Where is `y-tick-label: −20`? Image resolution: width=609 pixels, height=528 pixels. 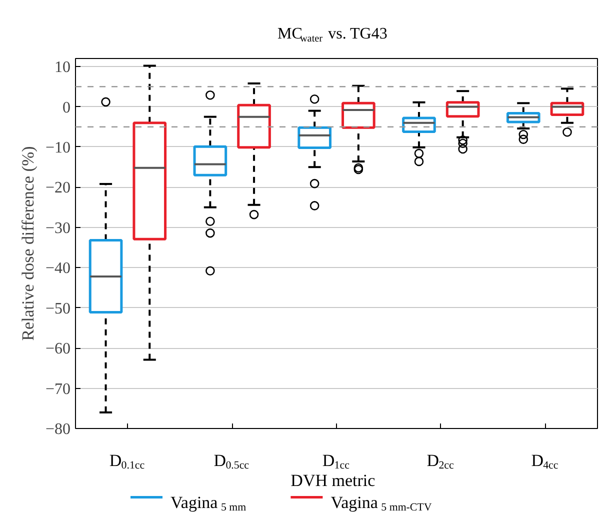 y-tick-label: −20 is located at coordinates (58, 188).